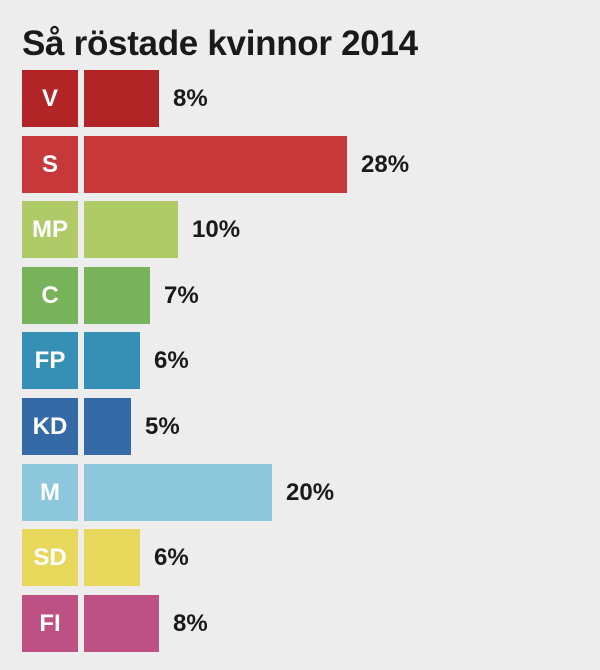 The height and width of the screenshot is (670, 600). Describe the element at coordinates (307, 295) in the screenshot. I see `bar-row-c: C 7%` at that location.